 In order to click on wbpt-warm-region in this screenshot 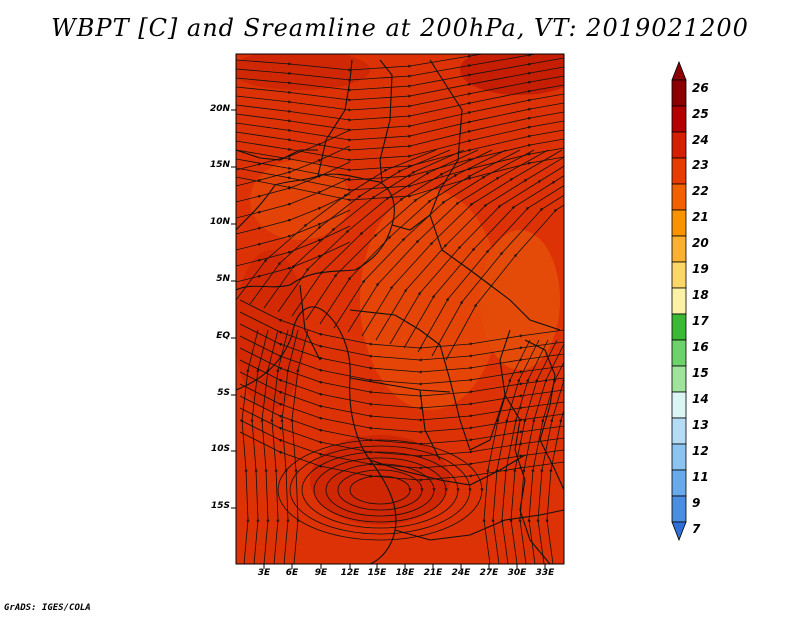, I will do `click(512, 74)`.